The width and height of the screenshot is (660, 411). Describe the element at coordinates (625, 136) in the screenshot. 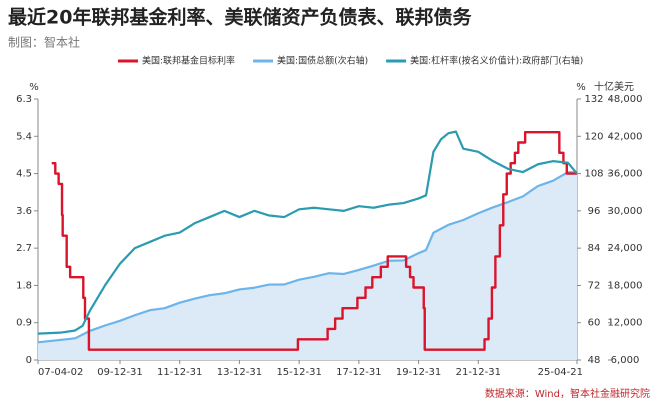

I see `y3ticks-label: 42,000` at that location.